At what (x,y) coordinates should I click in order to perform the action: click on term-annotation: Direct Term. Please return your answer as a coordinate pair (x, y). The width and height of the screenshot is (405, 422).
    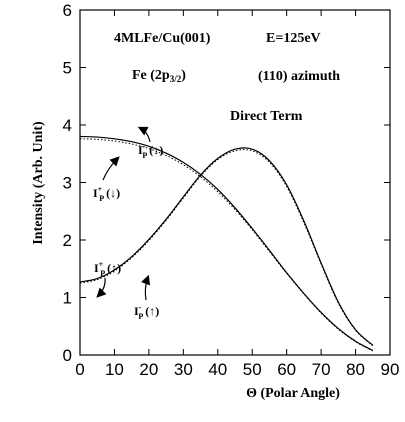
    Looking at the image, I should click on (266, 116).